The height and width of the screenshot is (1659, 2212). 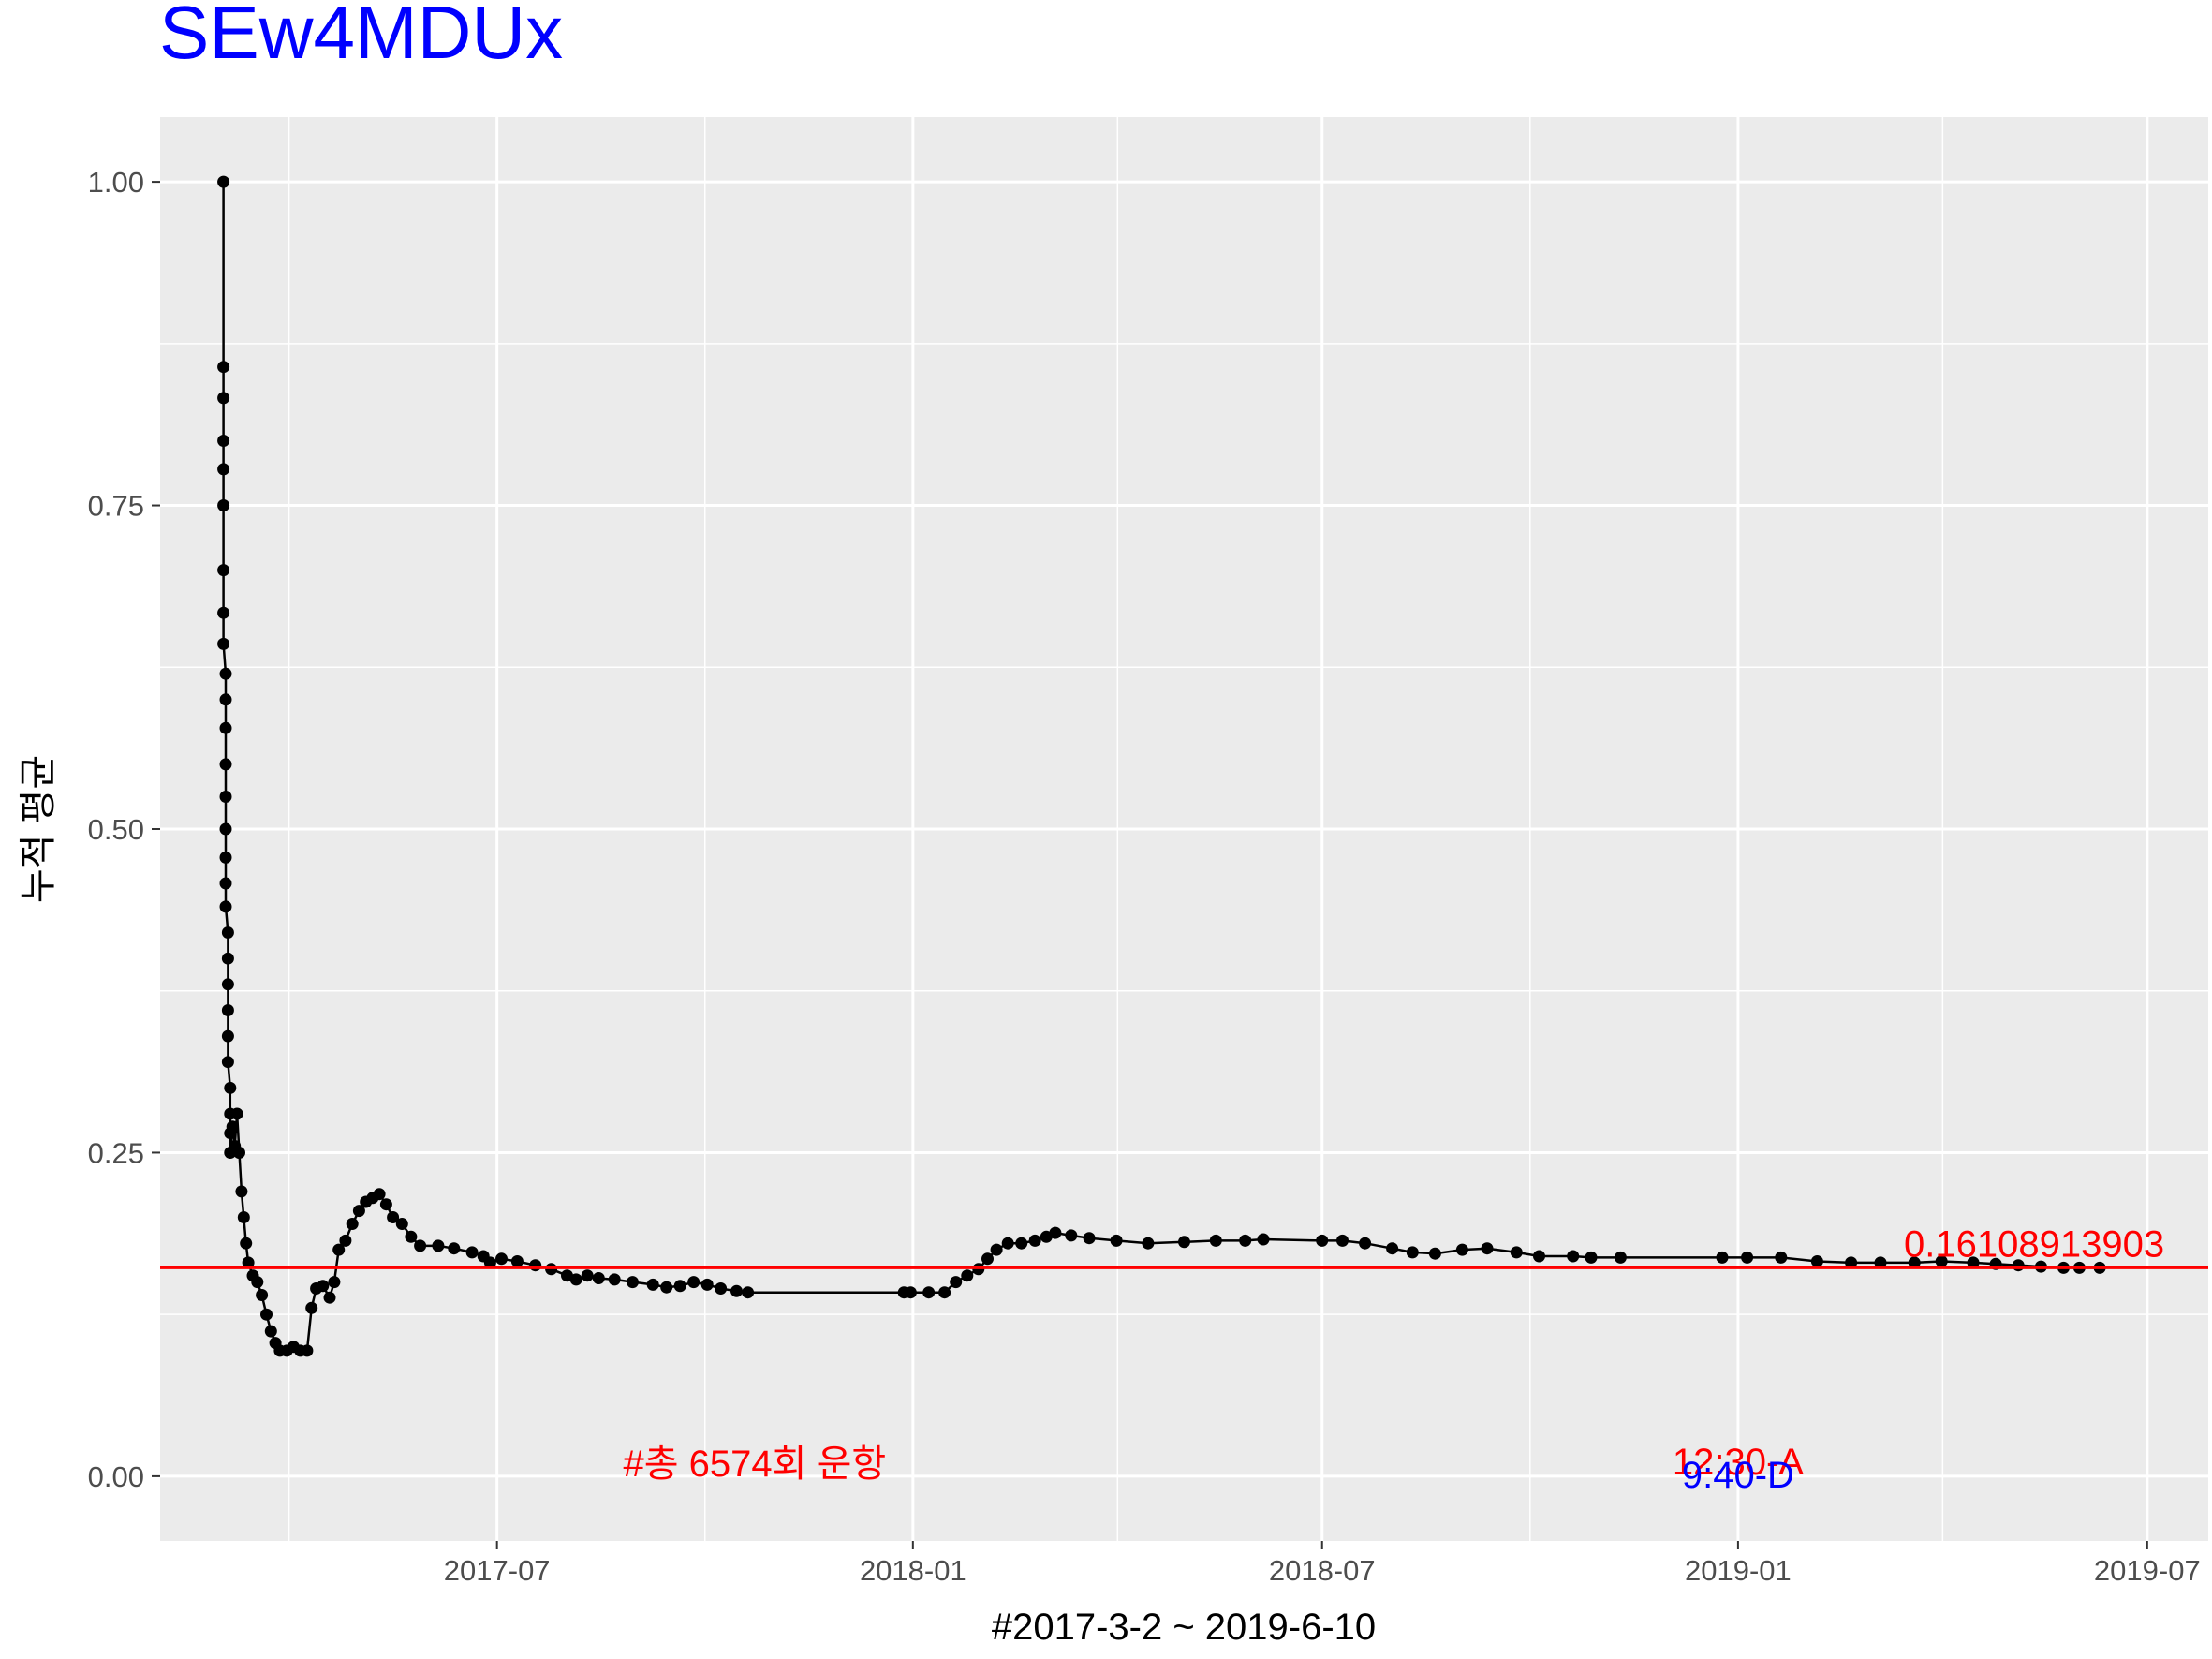 What do you see at coordinates (116, 182) in the screenshot?
I see `y-tick-label: 1.00` at bounding box center [116, 182].